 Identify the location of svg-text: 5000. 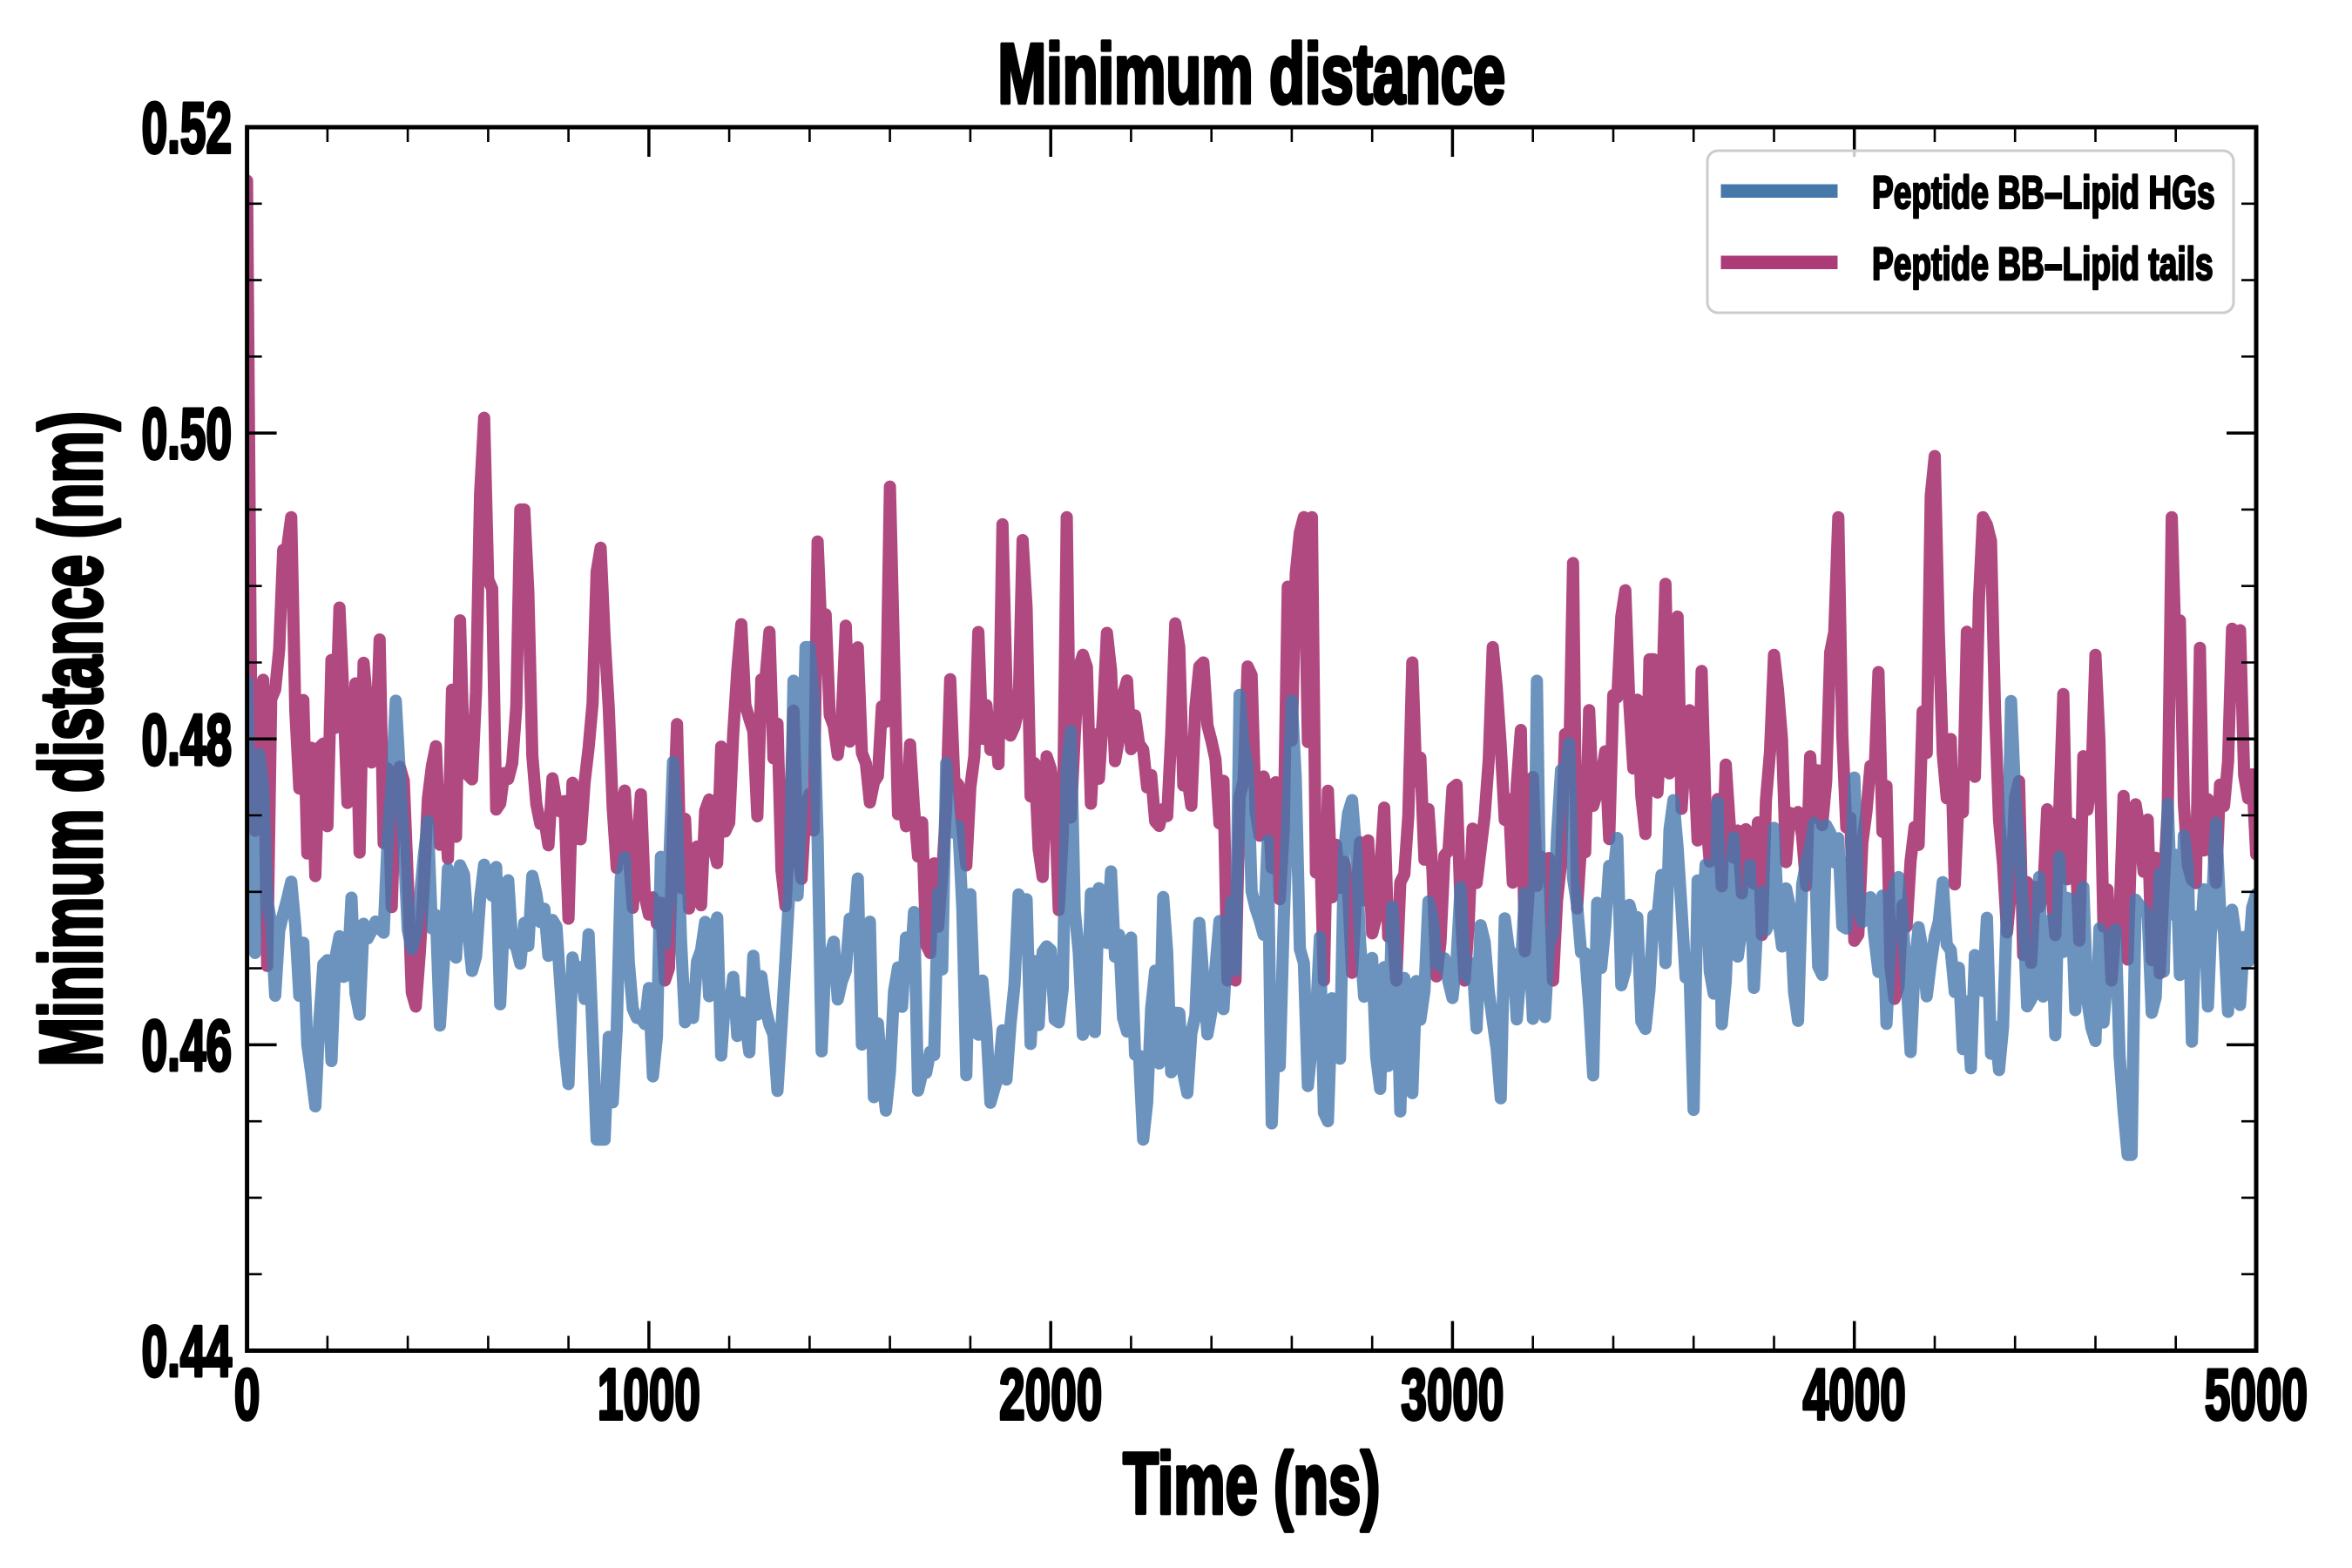
(2256, 1394).